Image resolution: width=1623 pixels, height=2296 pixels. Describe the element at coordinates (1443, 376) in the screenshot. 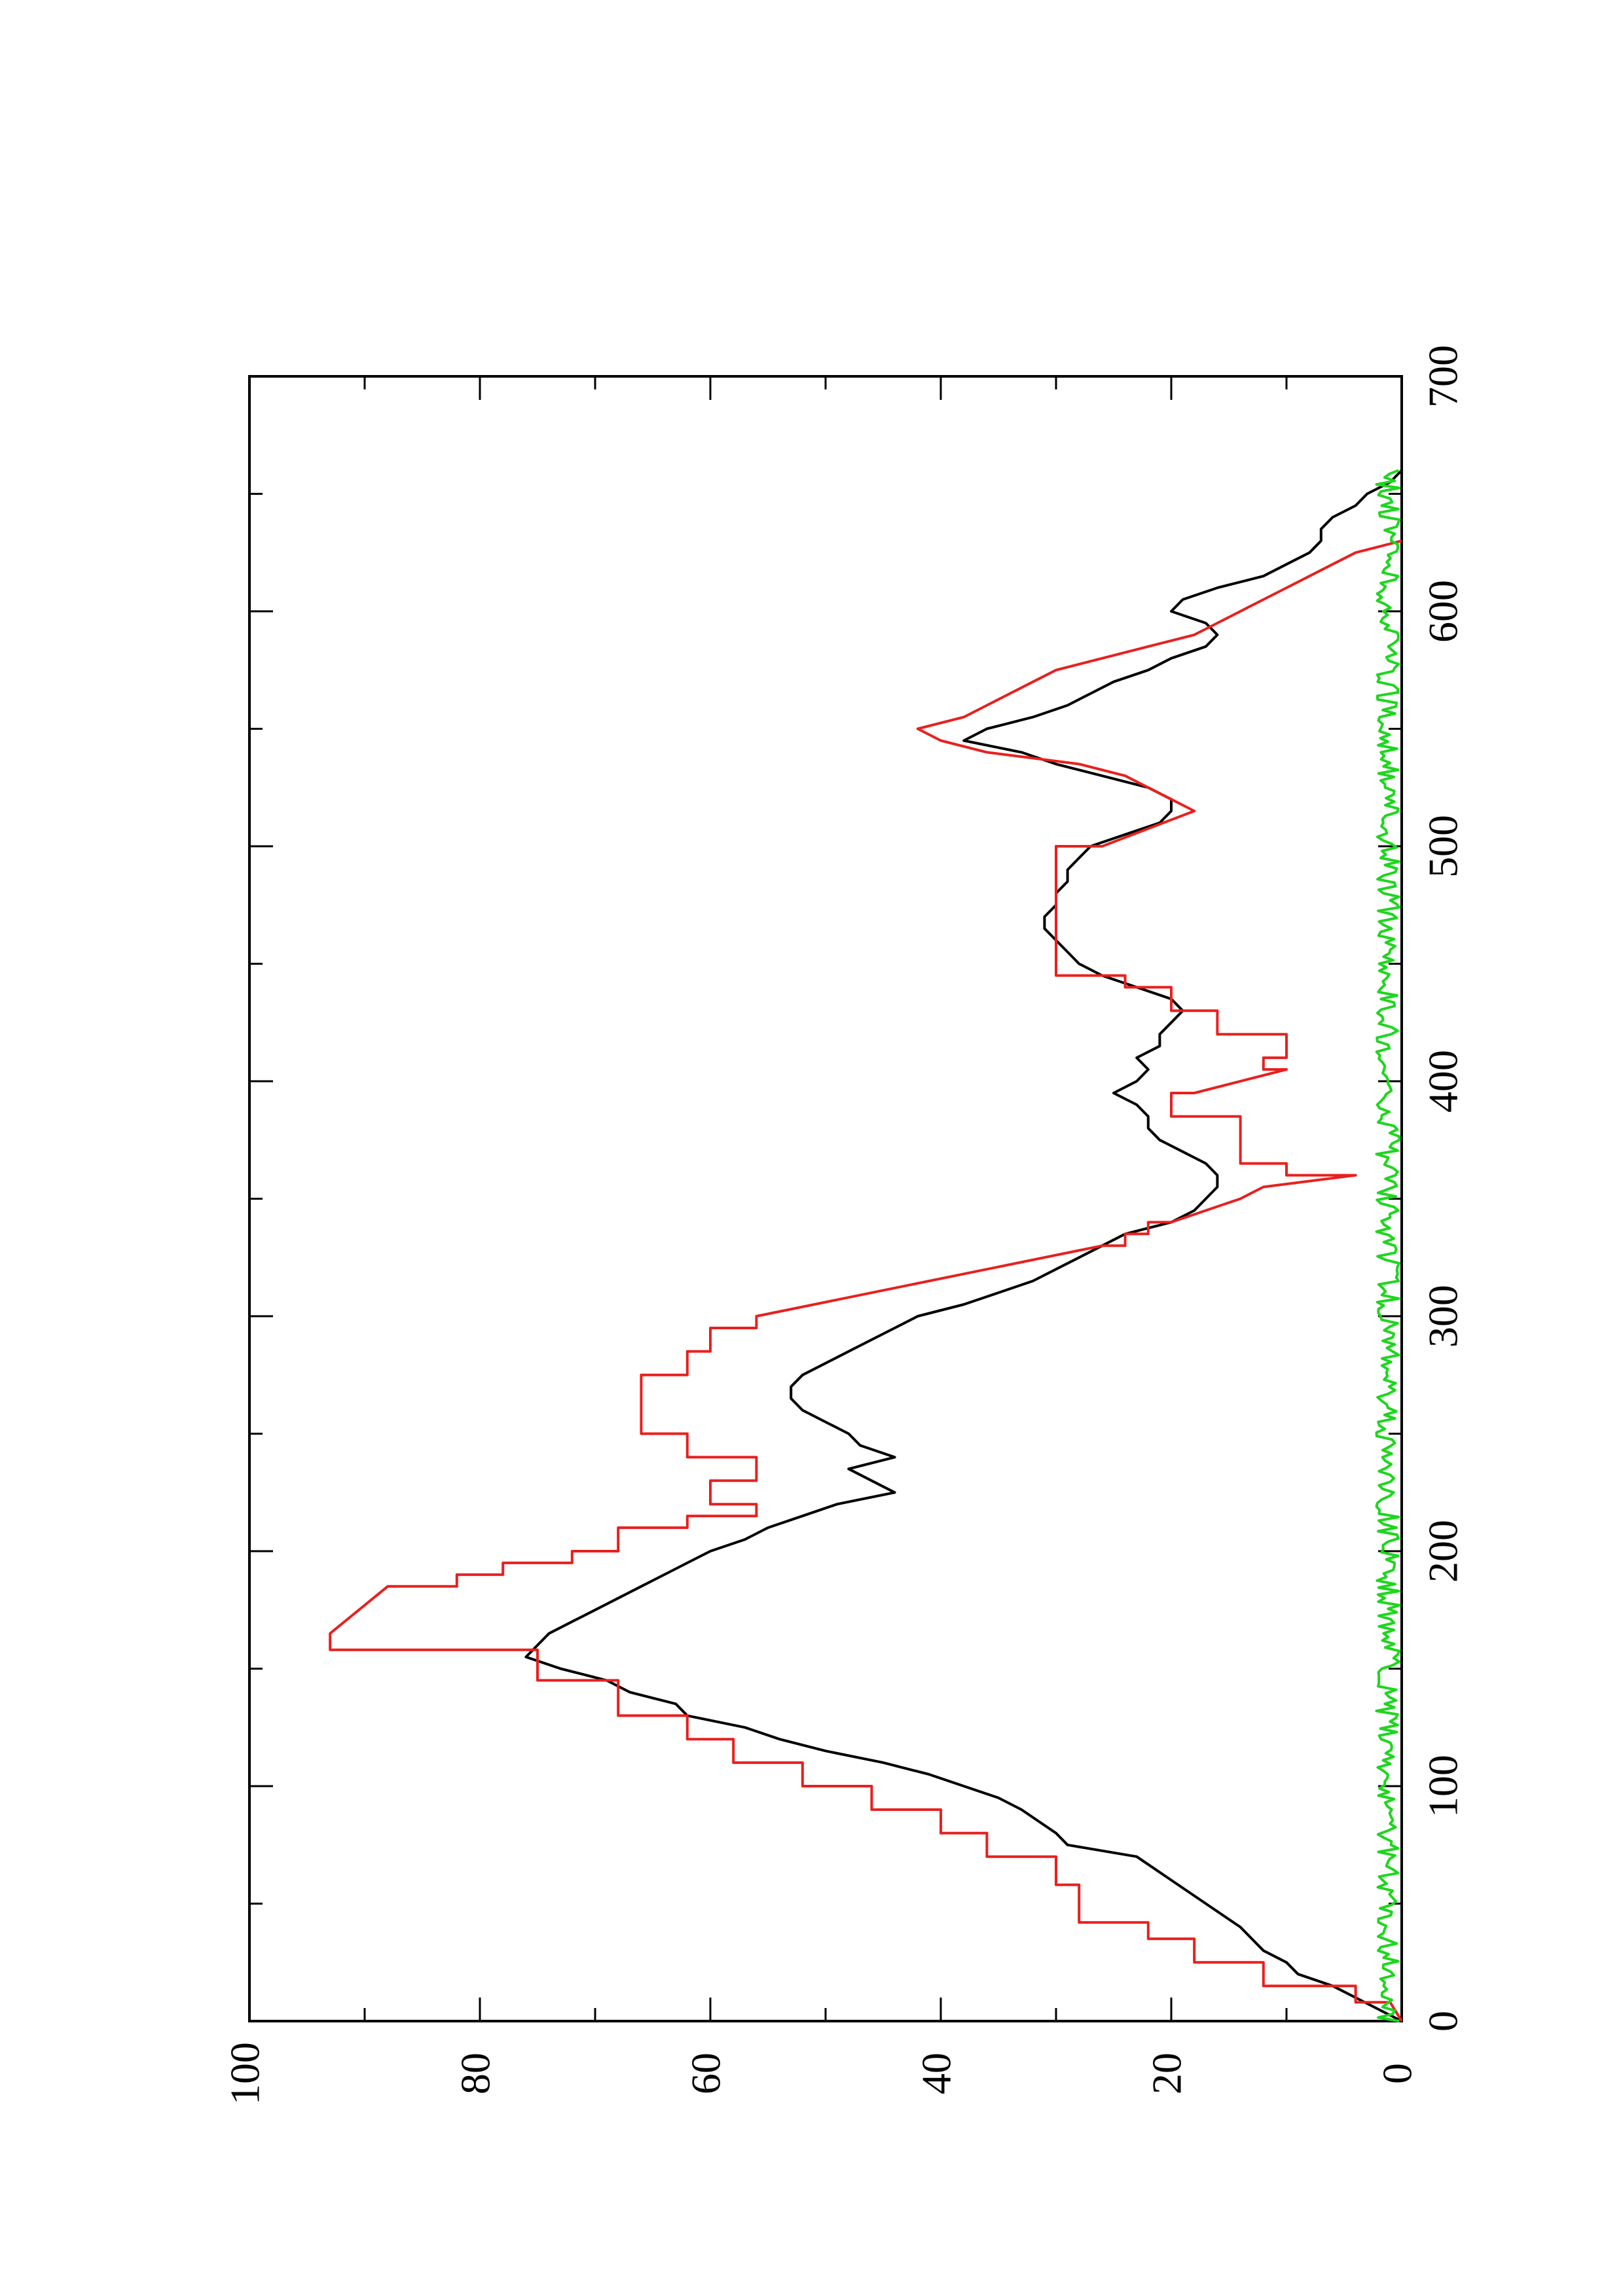

I see `x-tick-label: 700` at that location.